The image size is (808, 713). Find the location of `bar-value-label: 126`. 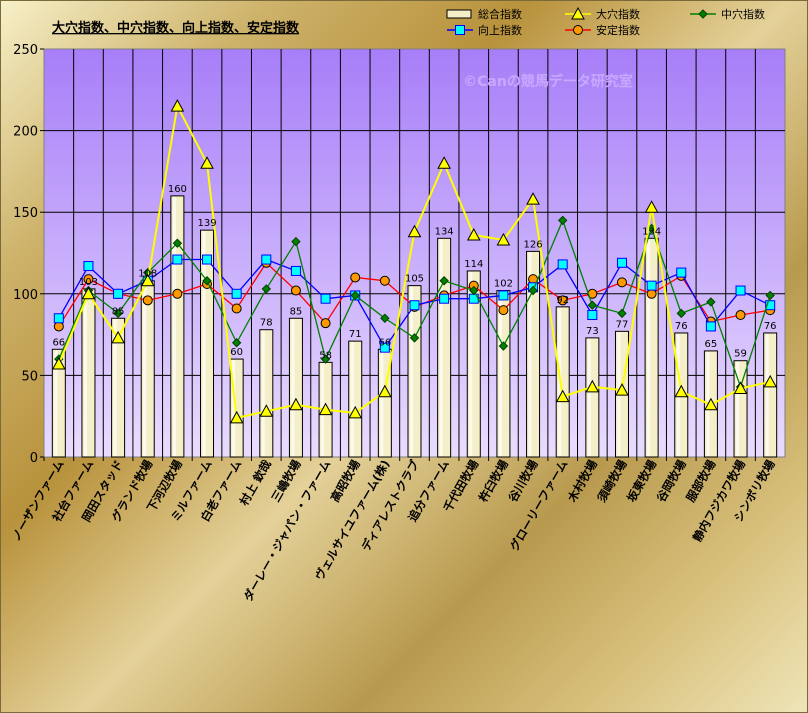

bar-value-label: 126 is located at coordinates (533, 244).